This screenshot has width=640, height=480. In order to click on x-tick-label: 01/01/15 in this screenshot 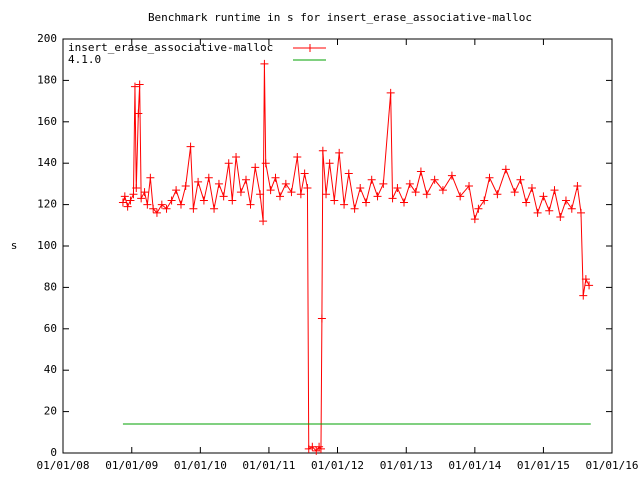, I will do `click(543, 465)`.